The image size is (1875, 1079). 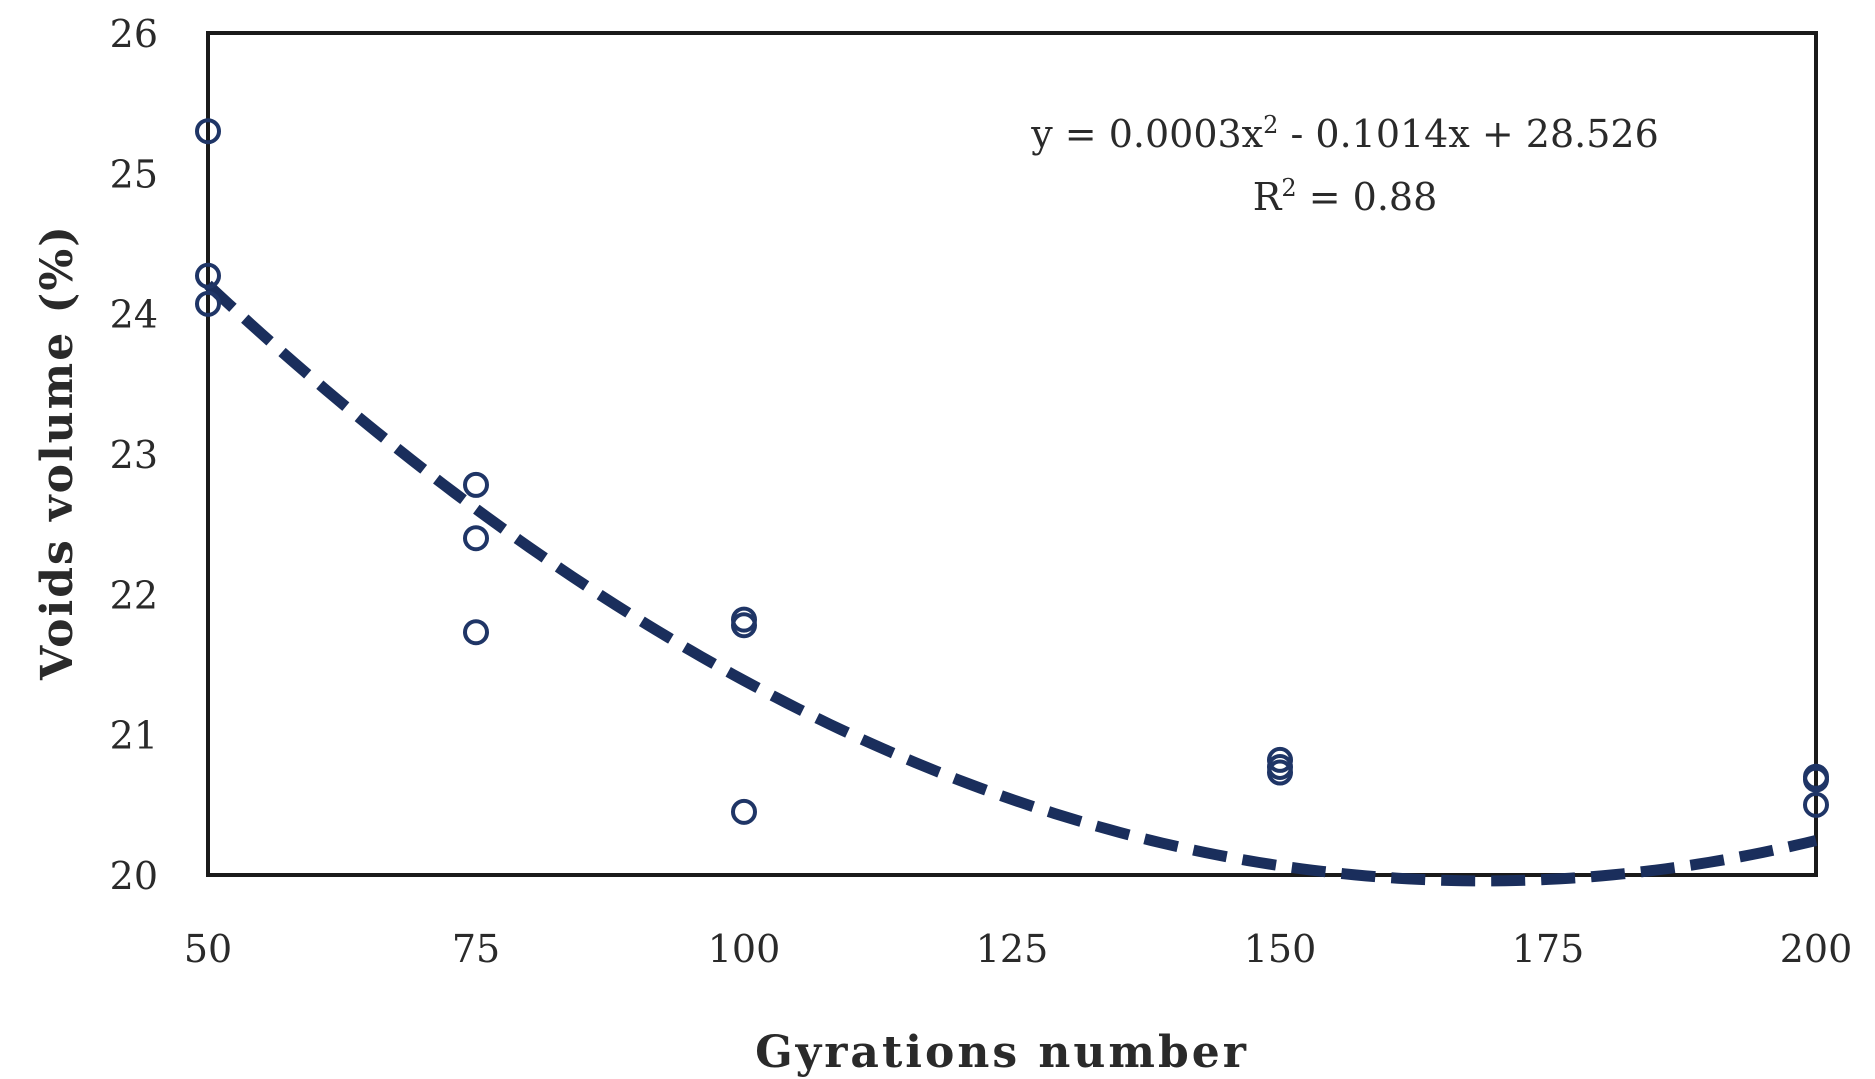 I want to click on x-tick-label: 100, so click(x=744, y=949).